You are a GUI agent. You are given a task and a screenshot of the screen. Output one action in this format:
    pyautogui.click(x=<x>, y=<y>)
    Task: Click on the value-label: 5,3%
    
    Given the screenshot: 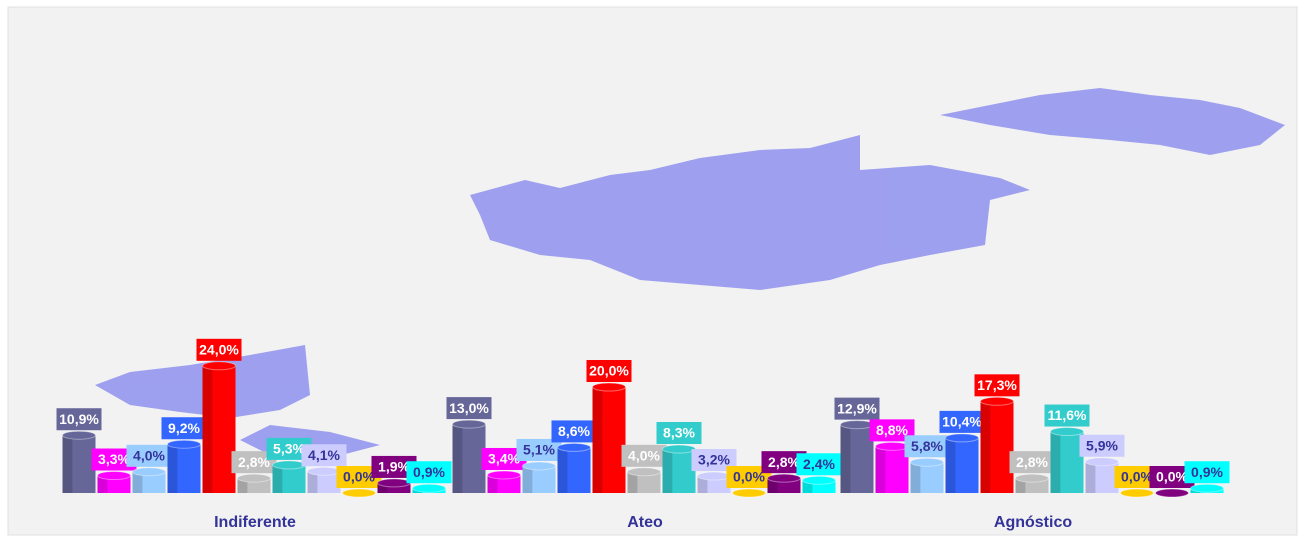 What is the action you would take?
    pyautogui.click(x=289, y=449)
    